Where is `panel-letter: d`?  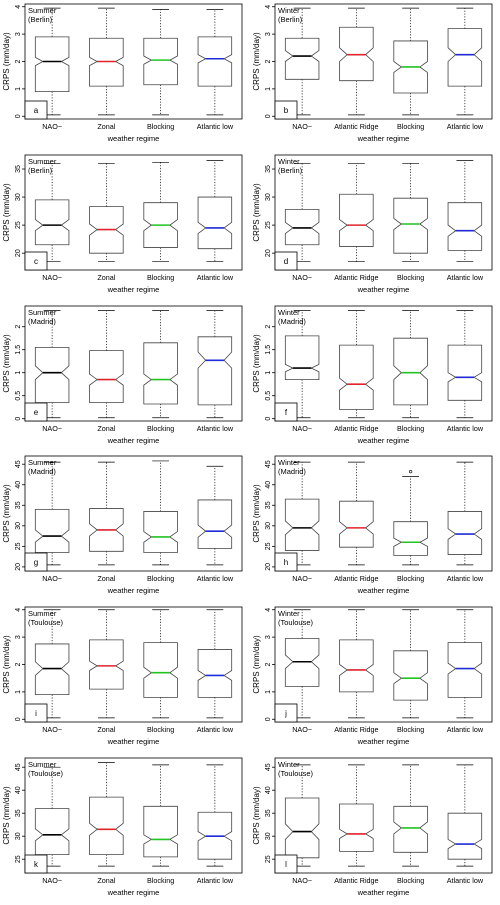 panel-letter: d is located at coordinates (286, 261).